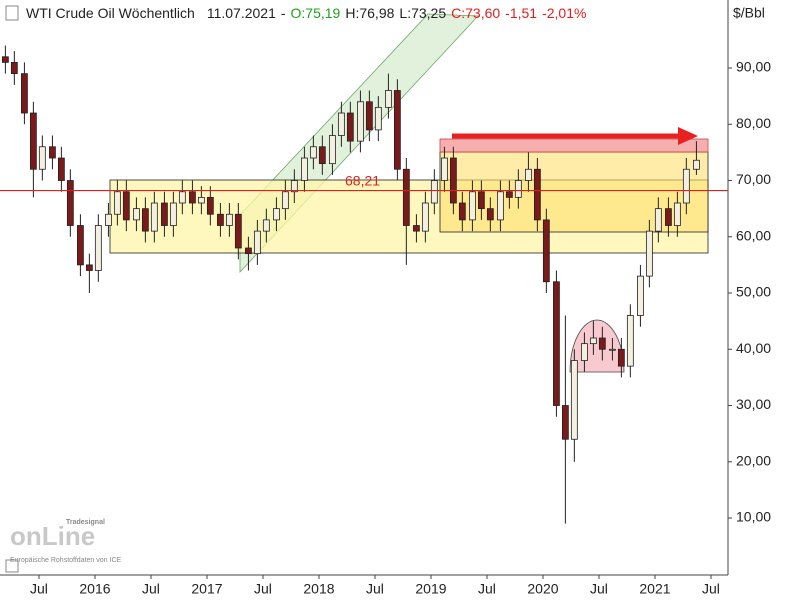  I want to click on close: C:73,60, so click(475, 13).